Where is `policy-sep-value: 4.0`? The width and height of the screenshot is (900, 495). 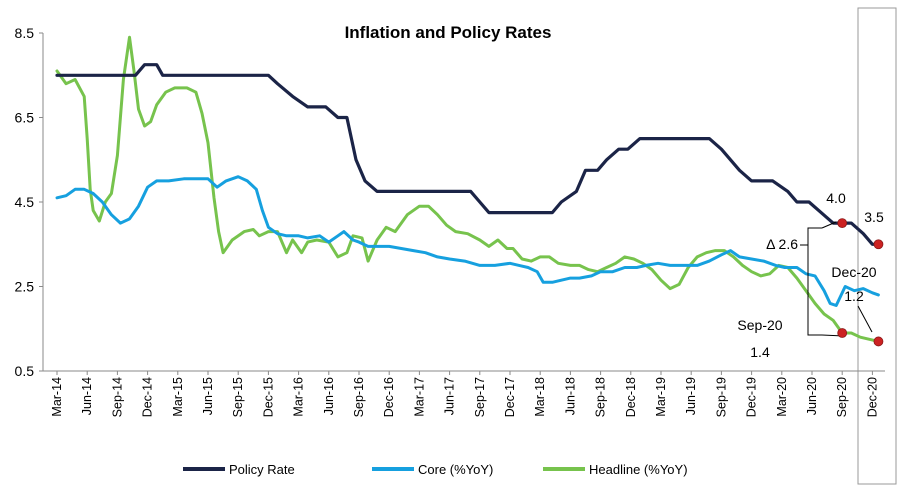
policy-sep-value: 4.0 is located at coordinates (836, 198).